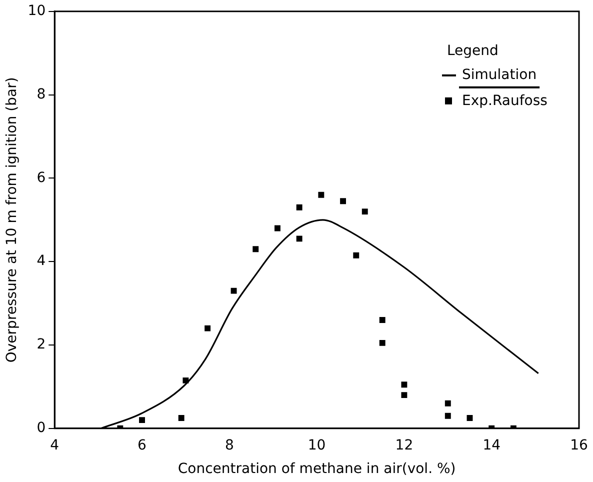 Image resolution: width=593 pixels, height=482 pixels. I want to click on y-tick-label: 0, so click(41, 428).